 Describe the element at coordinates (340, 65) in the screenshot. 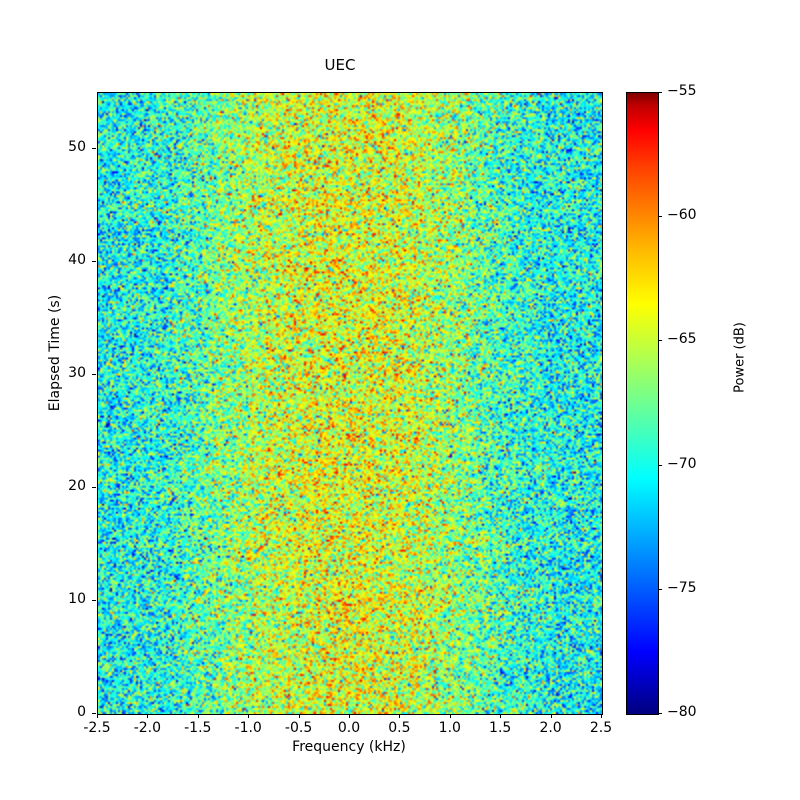

I see `title-line-station: UEC` at that location.